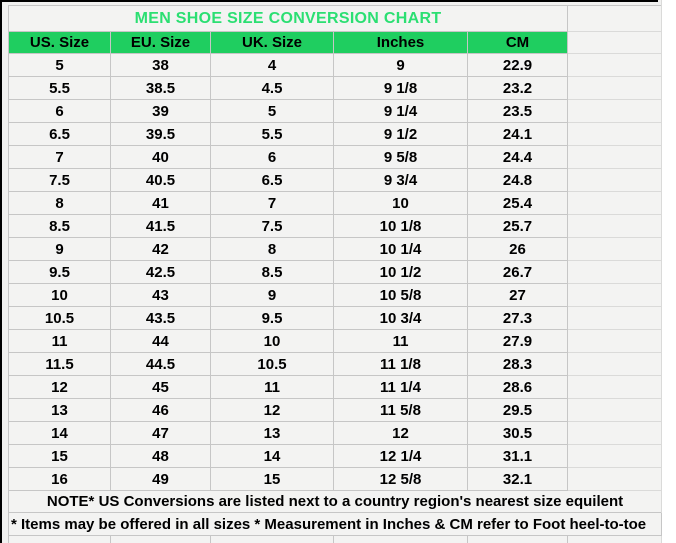  I want to click on table-cell: 30.5, so click(518, 433).